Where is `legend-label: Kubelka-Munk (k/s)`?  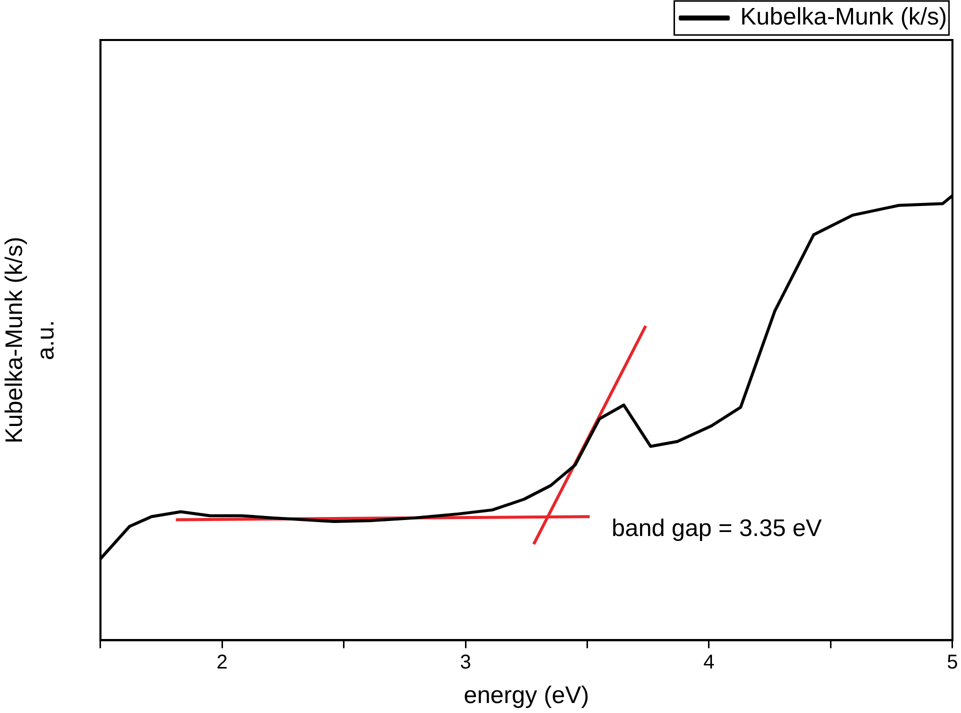
legend-label: Kubelka-Munk (k/s) is located at coordinates (844, 17).